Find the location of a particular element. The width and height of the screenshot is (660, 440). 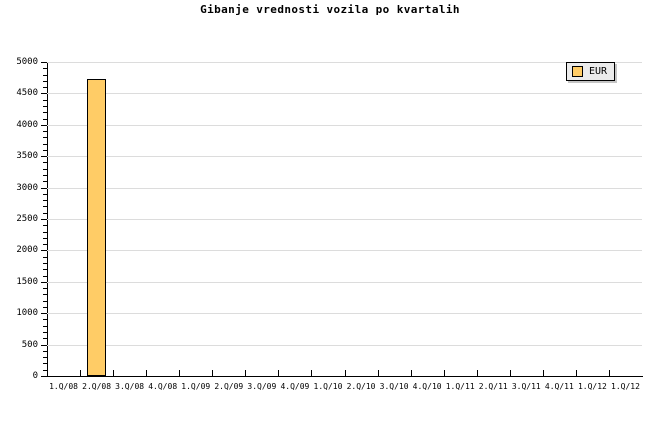

chart-legend: EUR is located at coordinates (591, 71).